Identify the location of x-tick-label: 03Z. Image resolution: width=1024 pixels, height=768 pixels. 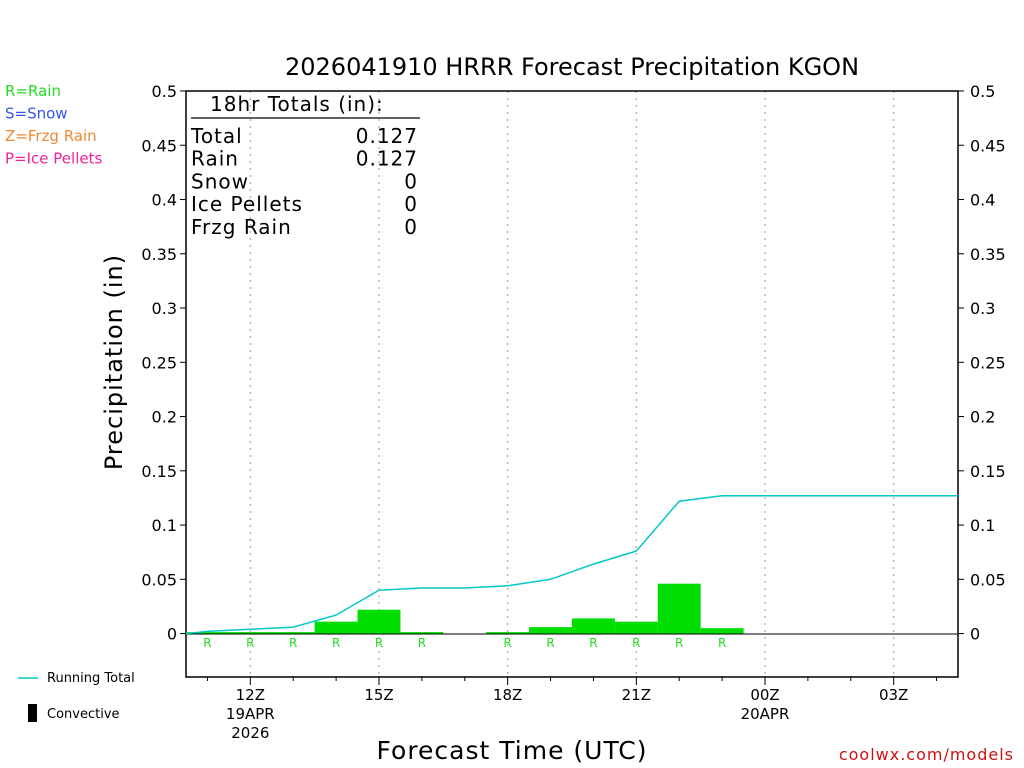
(893, 695).